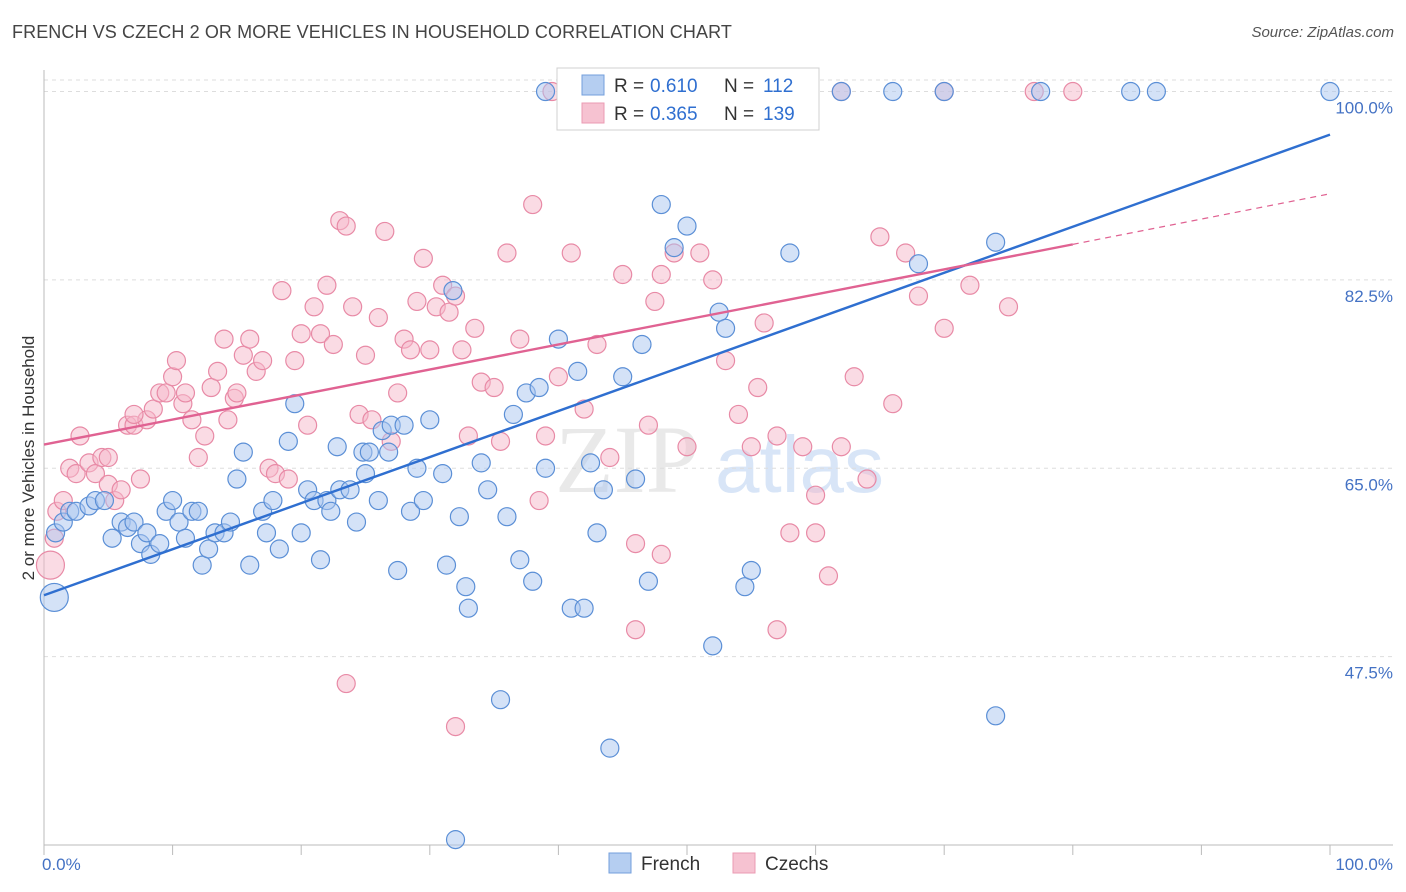 The image size is (1406, 892). Describe the element at coordinates (688, 99) in the screenshot. I see `stats-legend: R = 0.610 N = 112 R = 0.365 N = 139` at that location.